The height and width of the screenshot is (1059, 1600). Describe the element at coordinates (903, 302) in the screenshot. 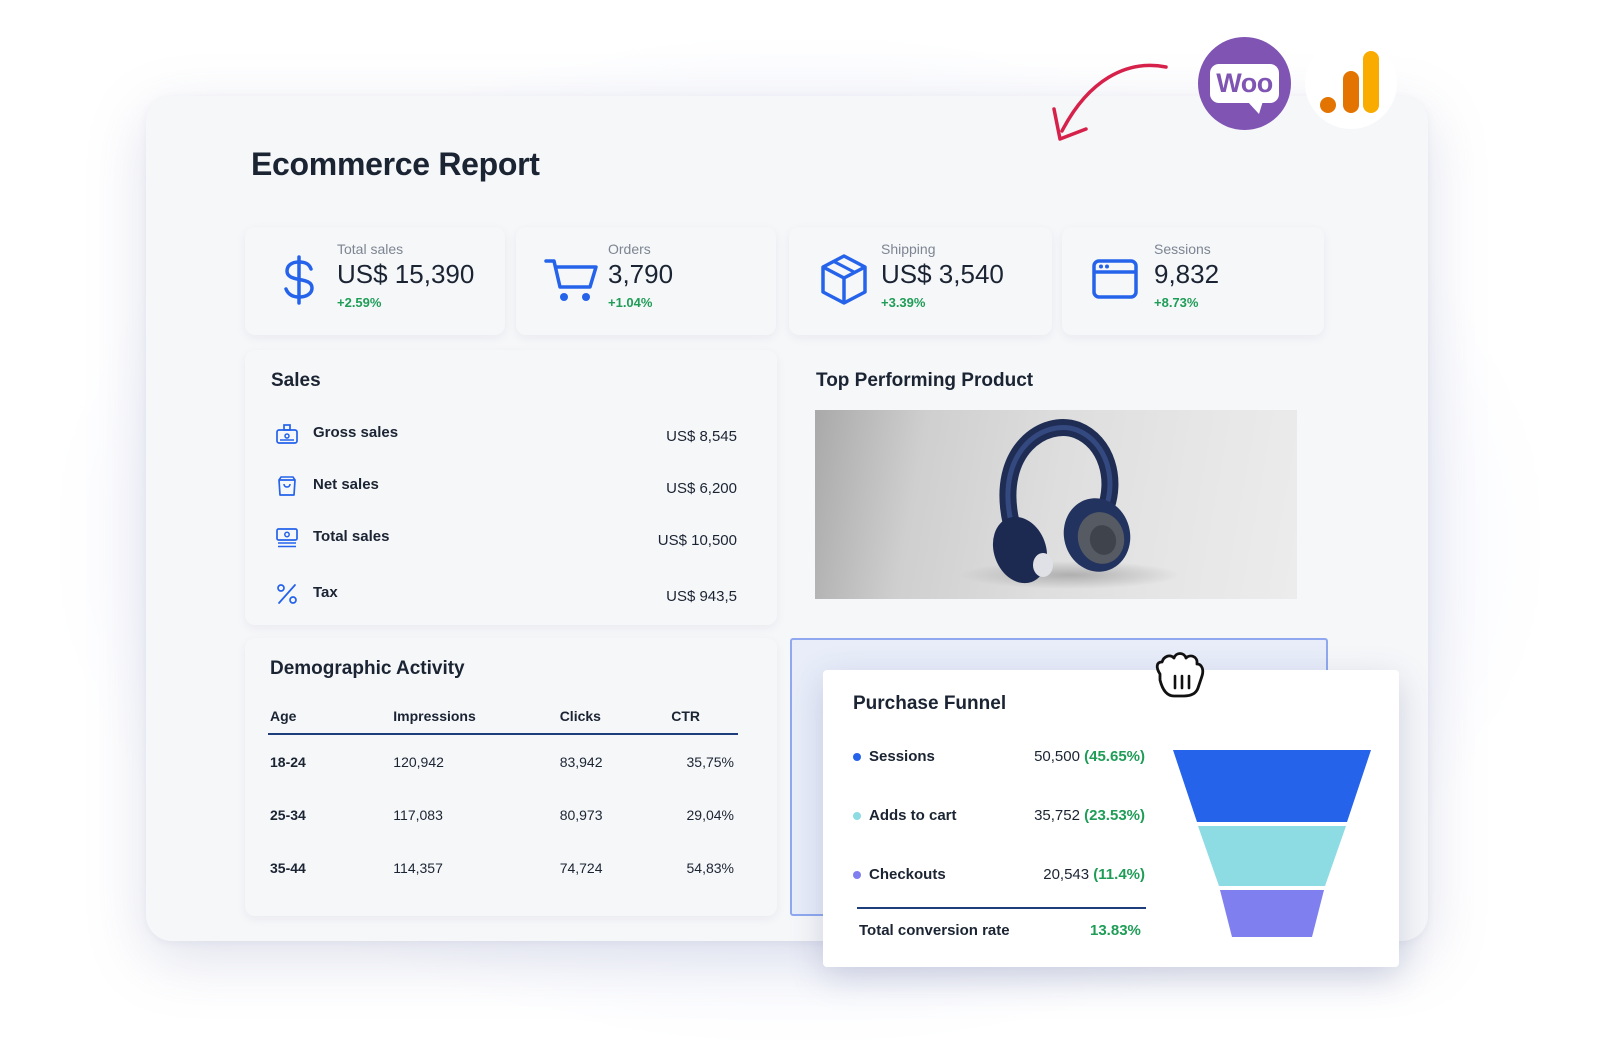

I see `kpi-delta: +3.39%` at that location.